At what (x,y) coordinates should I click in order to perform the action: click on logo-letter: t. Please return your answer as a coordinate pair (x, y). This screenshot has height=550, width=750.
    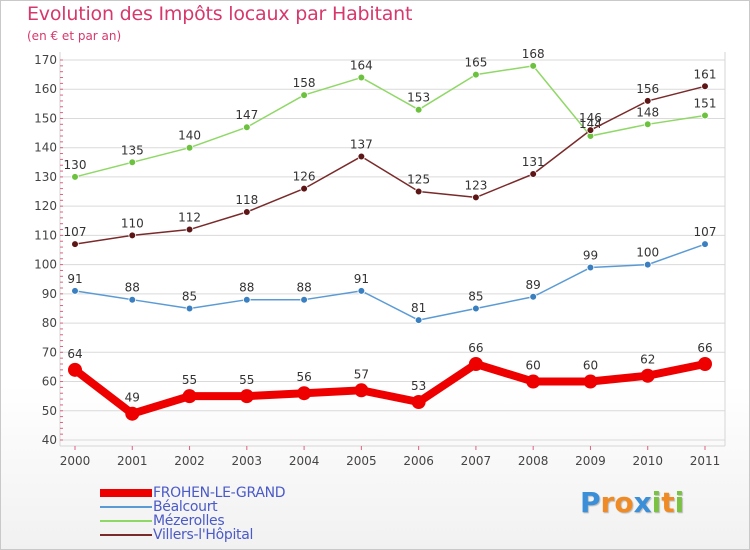
    Looking at the image, I should click on (668, 502).